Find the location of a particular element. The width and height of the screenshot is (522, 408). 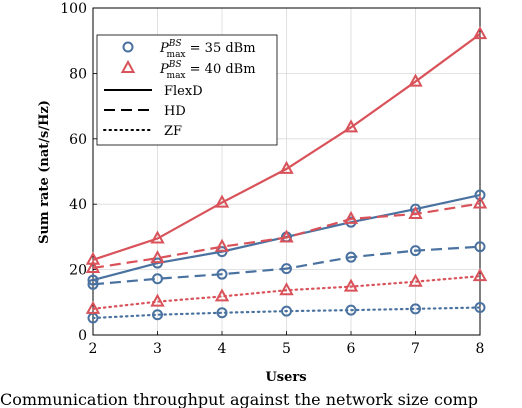

series-hd-35-dbm is located at coordinates (286, 265).